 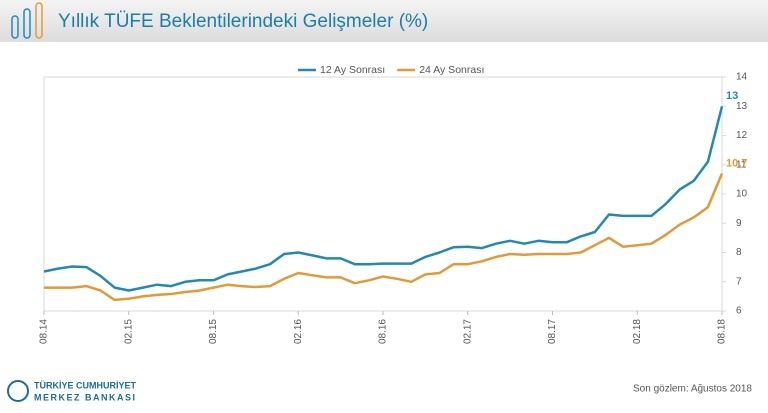 I want to click on end-label: 13, so click(x=732, y=96).